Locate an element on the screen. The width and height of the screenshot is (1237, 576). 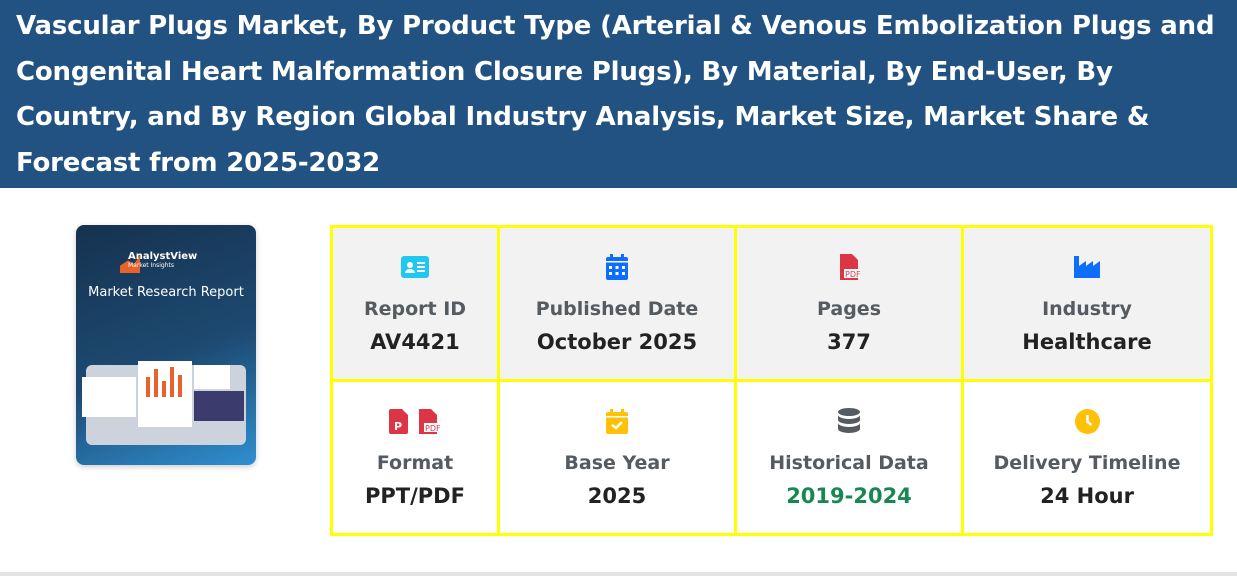
detail-historical-data: Historical Data 2019-2024 is located at coordinates (849, 457).